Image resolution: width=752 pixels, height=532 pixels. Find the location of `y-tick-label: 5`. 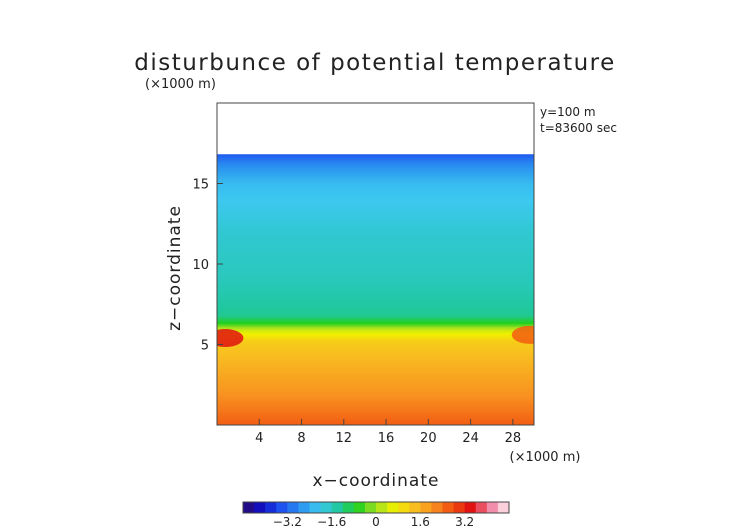

y-tick-label: 5 is located at coordinates (205, 346).